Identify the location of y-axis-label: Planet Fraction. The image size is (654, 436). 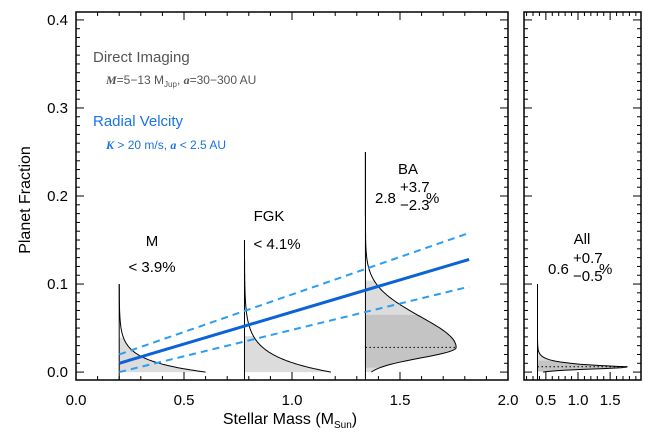
(25, 200).